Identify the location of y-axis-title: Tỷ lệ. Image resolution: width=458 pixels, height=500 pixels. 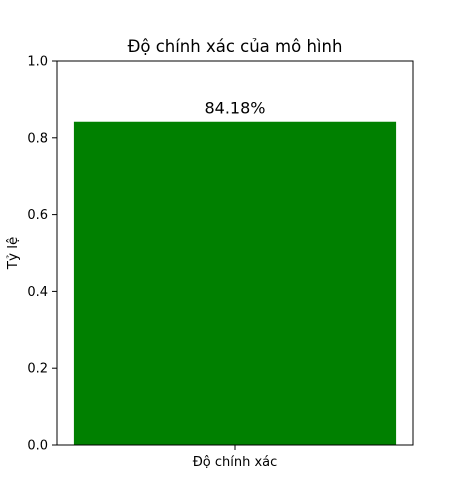
(13, 254).